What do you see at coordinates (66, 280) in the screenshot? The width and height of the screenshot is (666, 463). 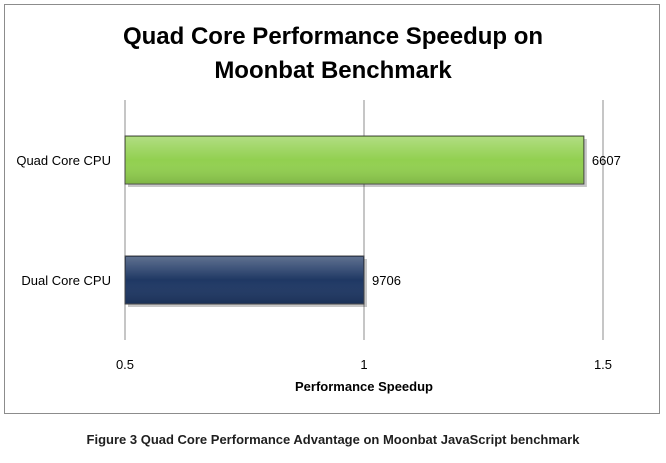 I see `category-label-dual-core-cpu: Dual Core CPU` at bounding box center [66, 280].